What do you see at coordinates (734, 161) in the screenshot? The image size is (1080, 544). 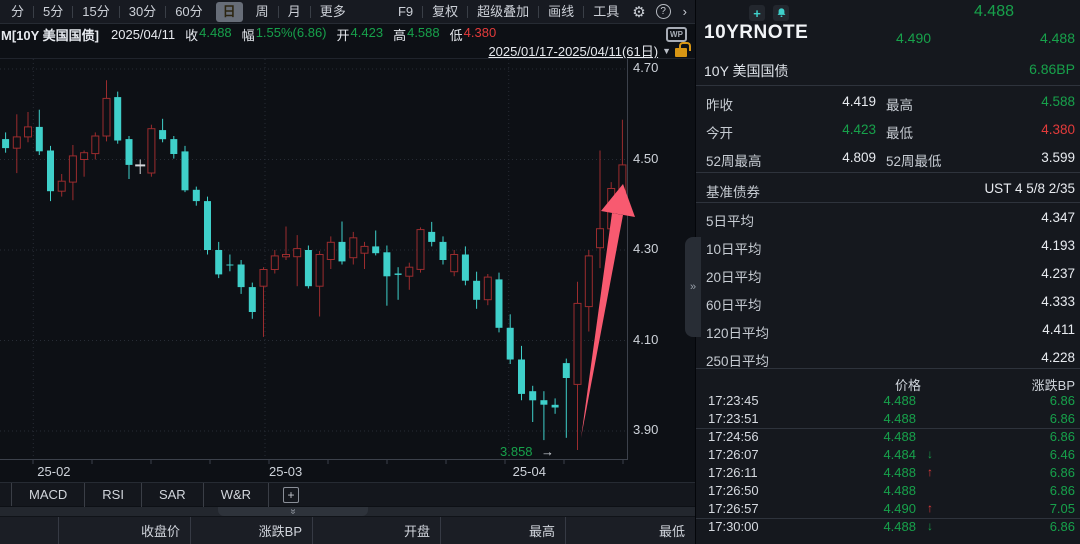 I see `stat-label-52周最高: 52周最高` at bounding box center [734, 161].